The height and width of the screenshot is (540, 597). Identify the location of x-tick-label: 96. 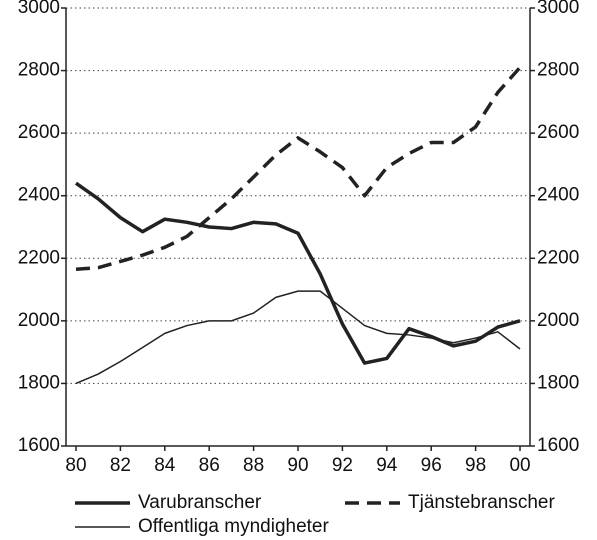
(431, 465).